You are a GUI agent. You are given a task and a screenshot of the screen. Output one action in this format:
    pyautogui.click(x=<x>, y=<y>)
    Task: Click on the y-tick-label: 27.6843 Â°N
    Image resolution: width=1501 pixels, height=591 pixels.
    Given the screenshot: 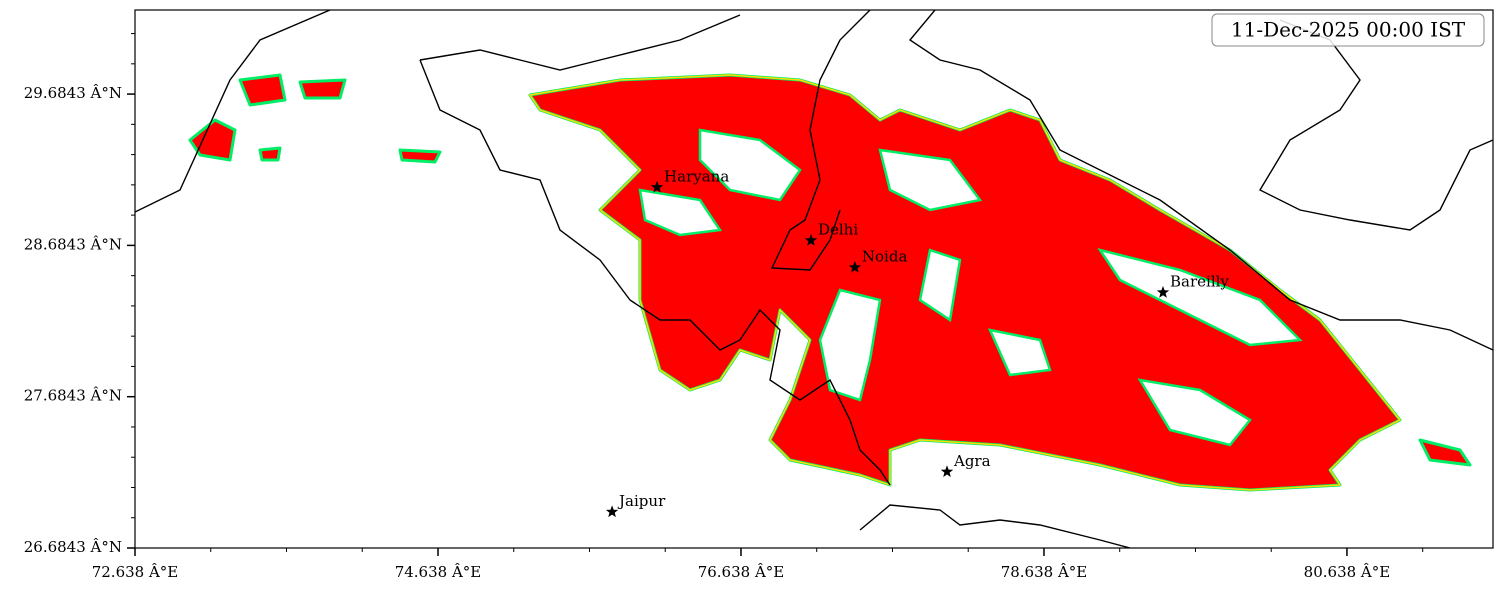 What is the action you would take?
    pyautogui.click(x=73, y=396)
    